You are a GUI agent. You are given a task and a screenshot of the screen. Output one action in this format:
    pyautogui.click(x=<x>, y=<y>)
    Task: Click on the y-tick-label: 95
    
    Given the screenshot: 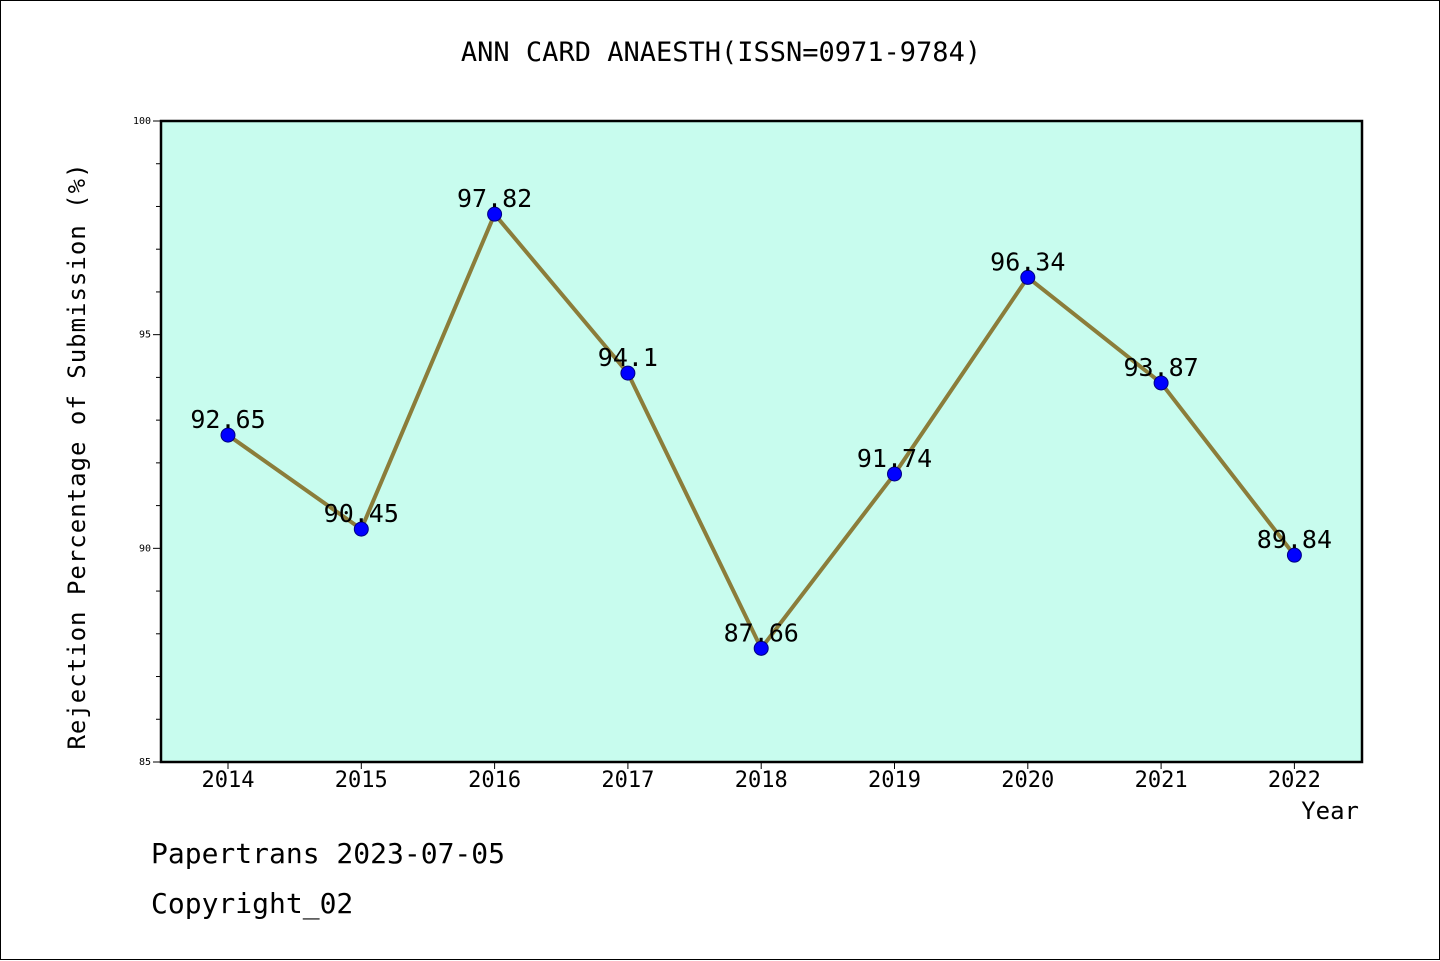 What is the action you would take?
    pyautogui.click(x=145, y=335)
    